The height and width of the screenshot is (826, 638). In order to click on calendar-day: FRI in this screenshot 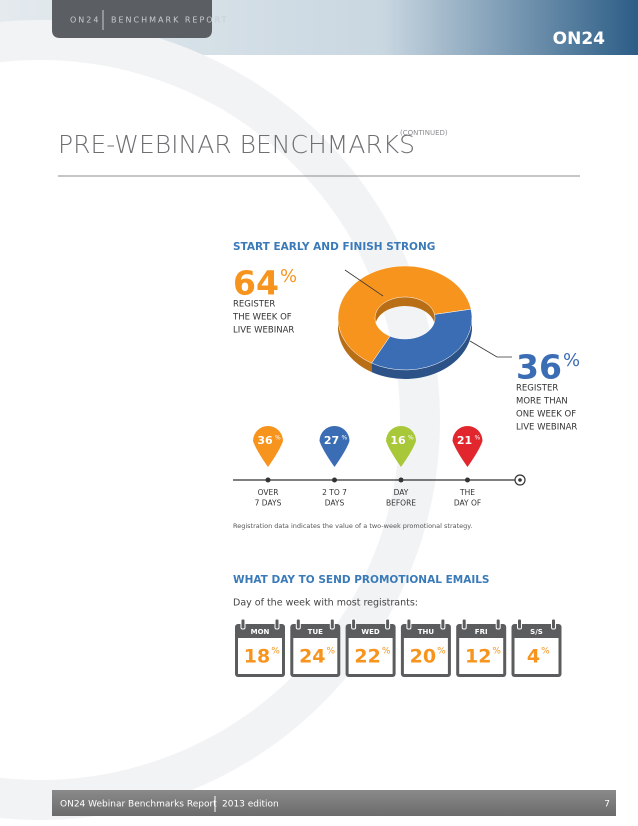, I will do `click(481, 632)`.